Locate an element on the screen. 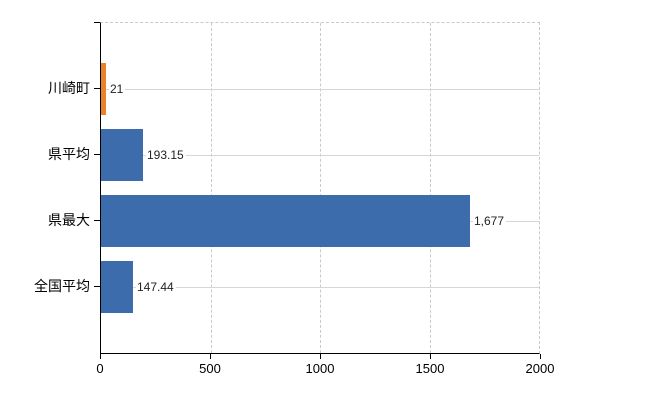  bar-value-label: 21 is located at coordinates (117, 89).